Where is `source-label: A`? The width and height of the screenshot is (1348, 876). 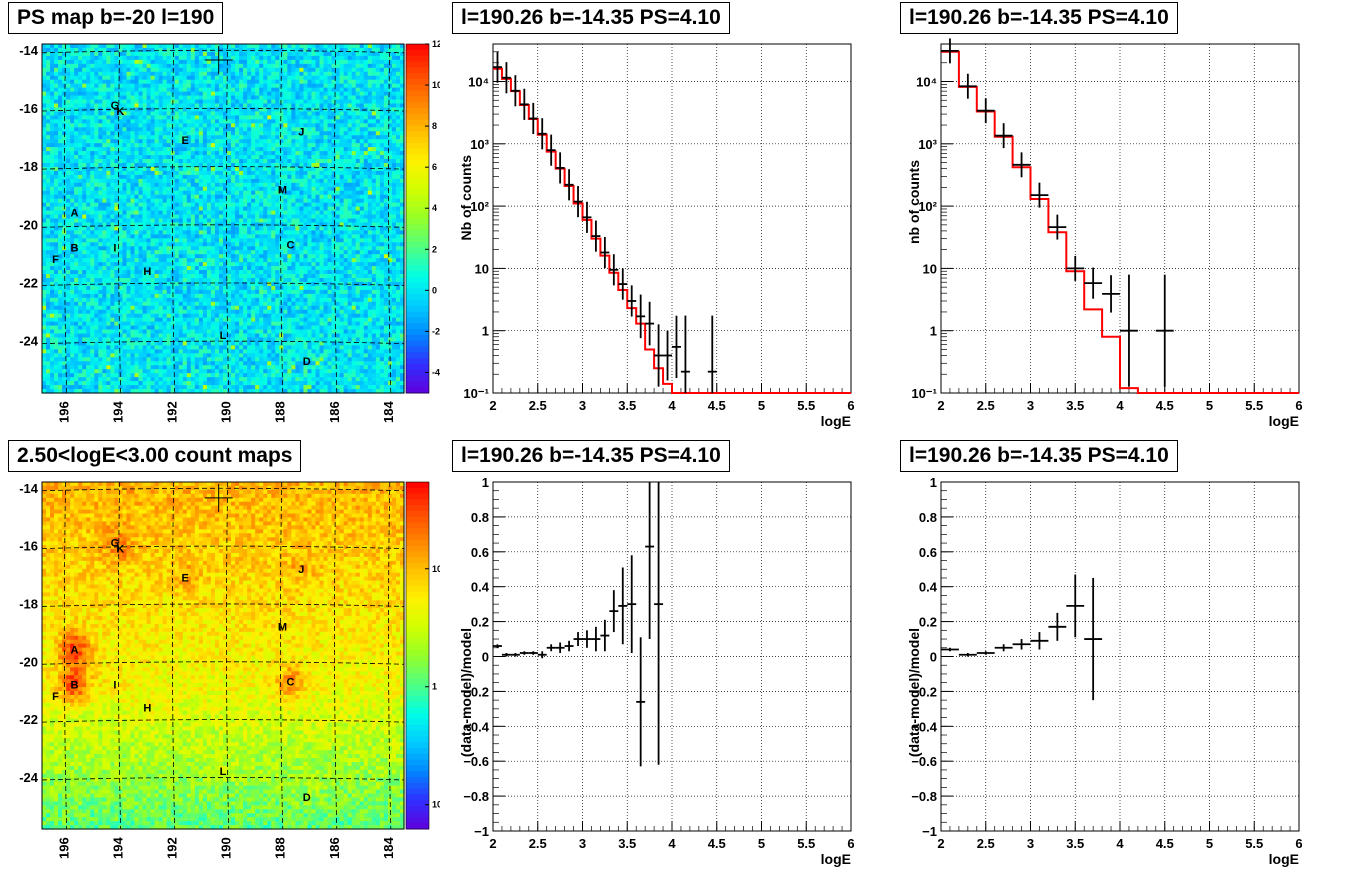 source-label: A is located at coordinates (74, 214).